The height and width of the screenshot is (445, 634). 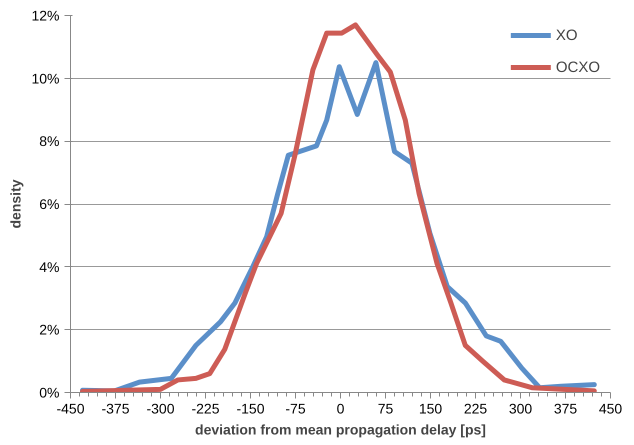 What do you see at coordinates (250, 408) in the screenshot?
I see `x-tick-label: -150` at bounding box center [250, 408].